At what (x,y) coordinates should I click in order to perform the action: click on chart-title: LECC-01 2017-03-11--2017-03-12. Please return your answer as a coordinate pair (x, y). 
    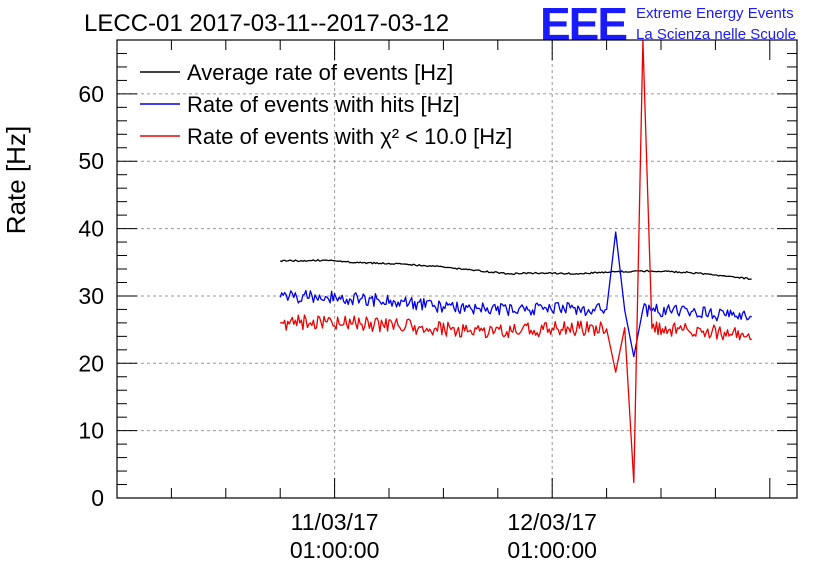
    Looking at the image, I should click on (266, 23).